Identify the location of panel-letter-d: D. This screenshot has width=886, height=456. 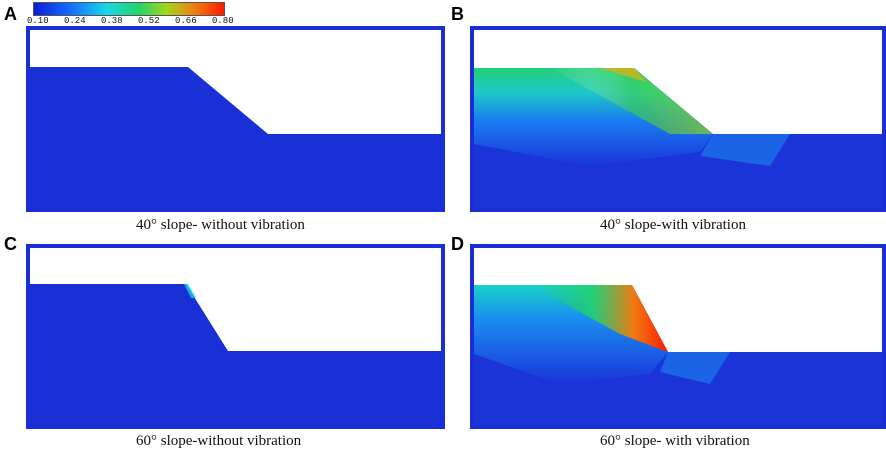
(457, 244).